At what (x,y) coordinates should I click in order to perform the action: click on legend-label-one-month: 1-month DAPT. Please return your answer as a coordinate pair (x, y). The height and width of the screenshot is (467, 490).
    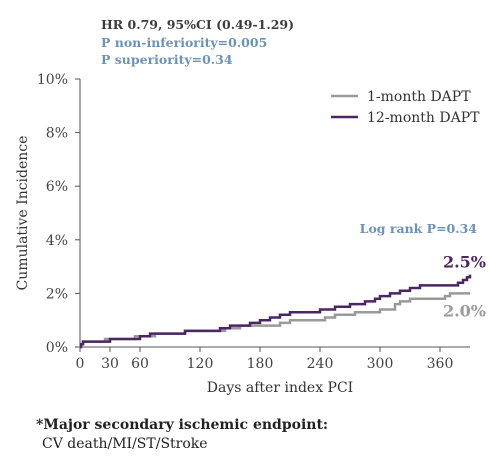
    Looking at the image, I should click on (419, 97).